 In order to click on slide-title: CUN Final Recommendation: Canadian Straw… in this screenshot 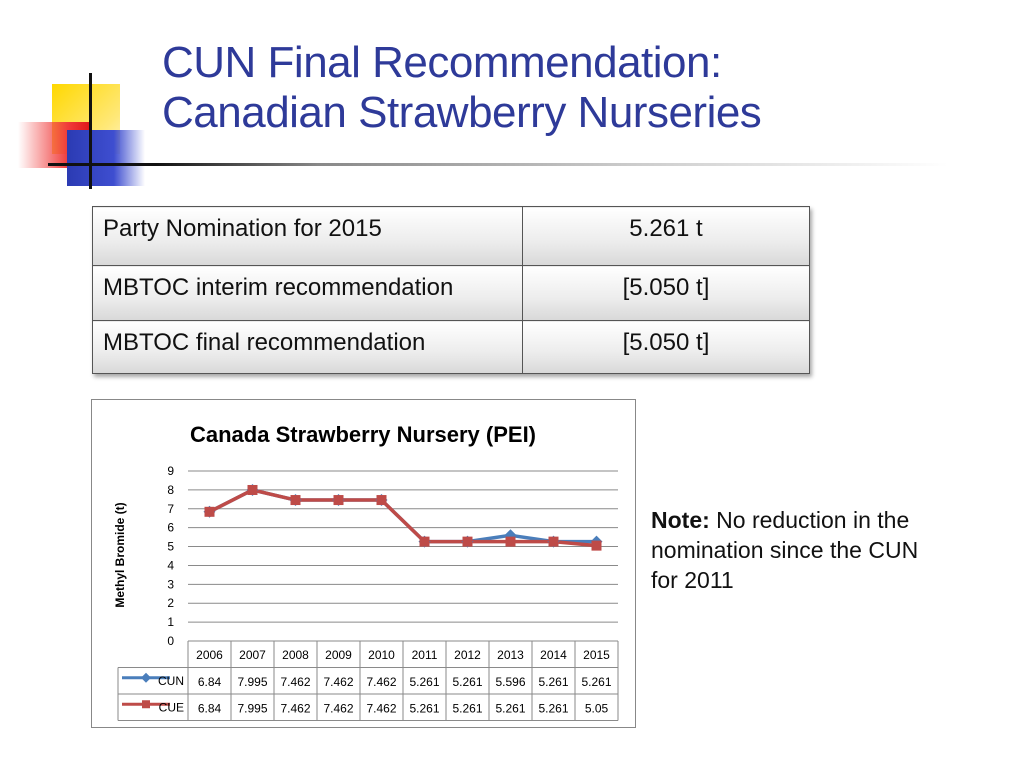, I will do `click(462, 88)`.